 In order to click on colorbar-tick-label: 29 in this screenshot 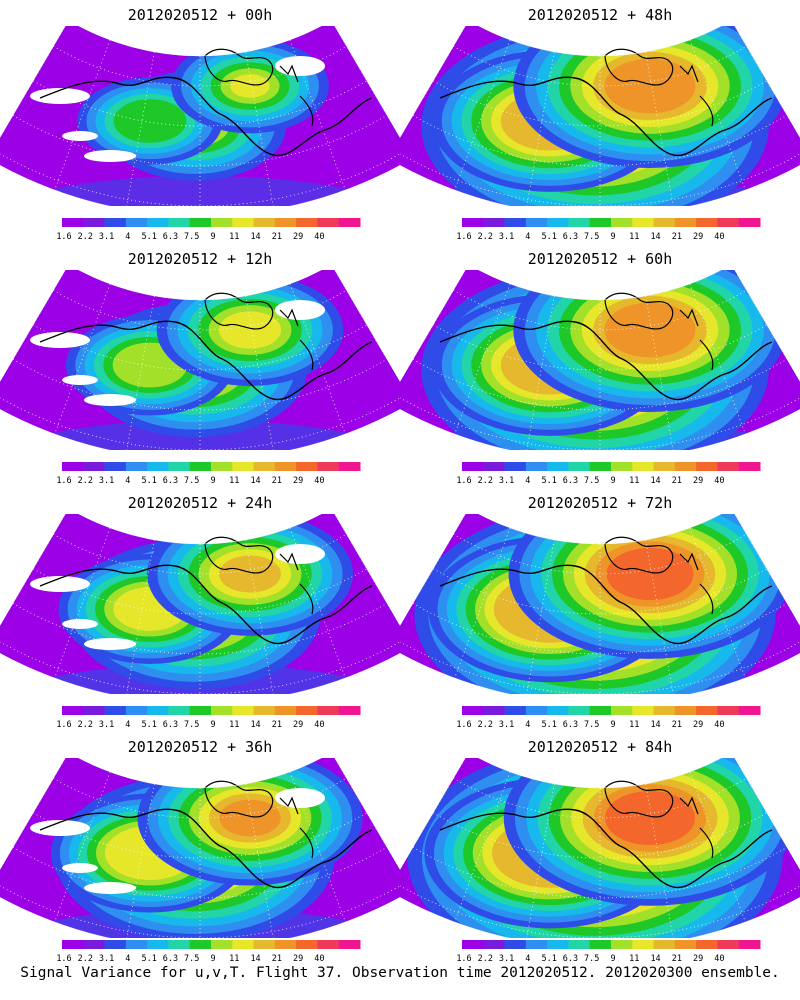, I will do `click(698, 725)`.